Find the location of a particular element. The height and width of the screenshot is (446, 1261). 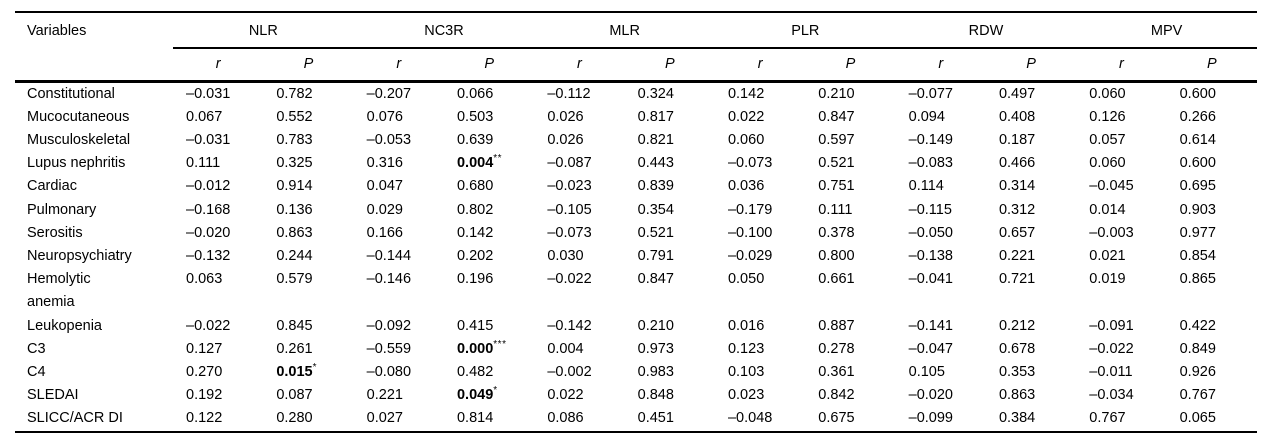

cell: 0.767 is located at coordinates (1197, 395).